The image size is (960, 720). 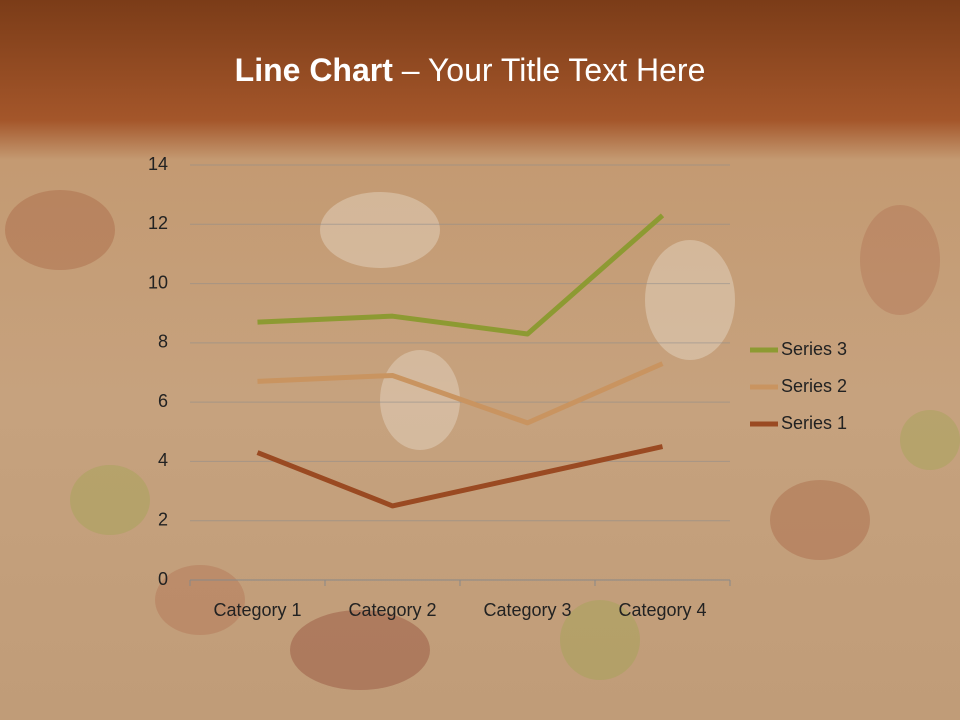 I want to click on slide-title: Line Chart – Your Title Text Here, so click(x=470, y=70).